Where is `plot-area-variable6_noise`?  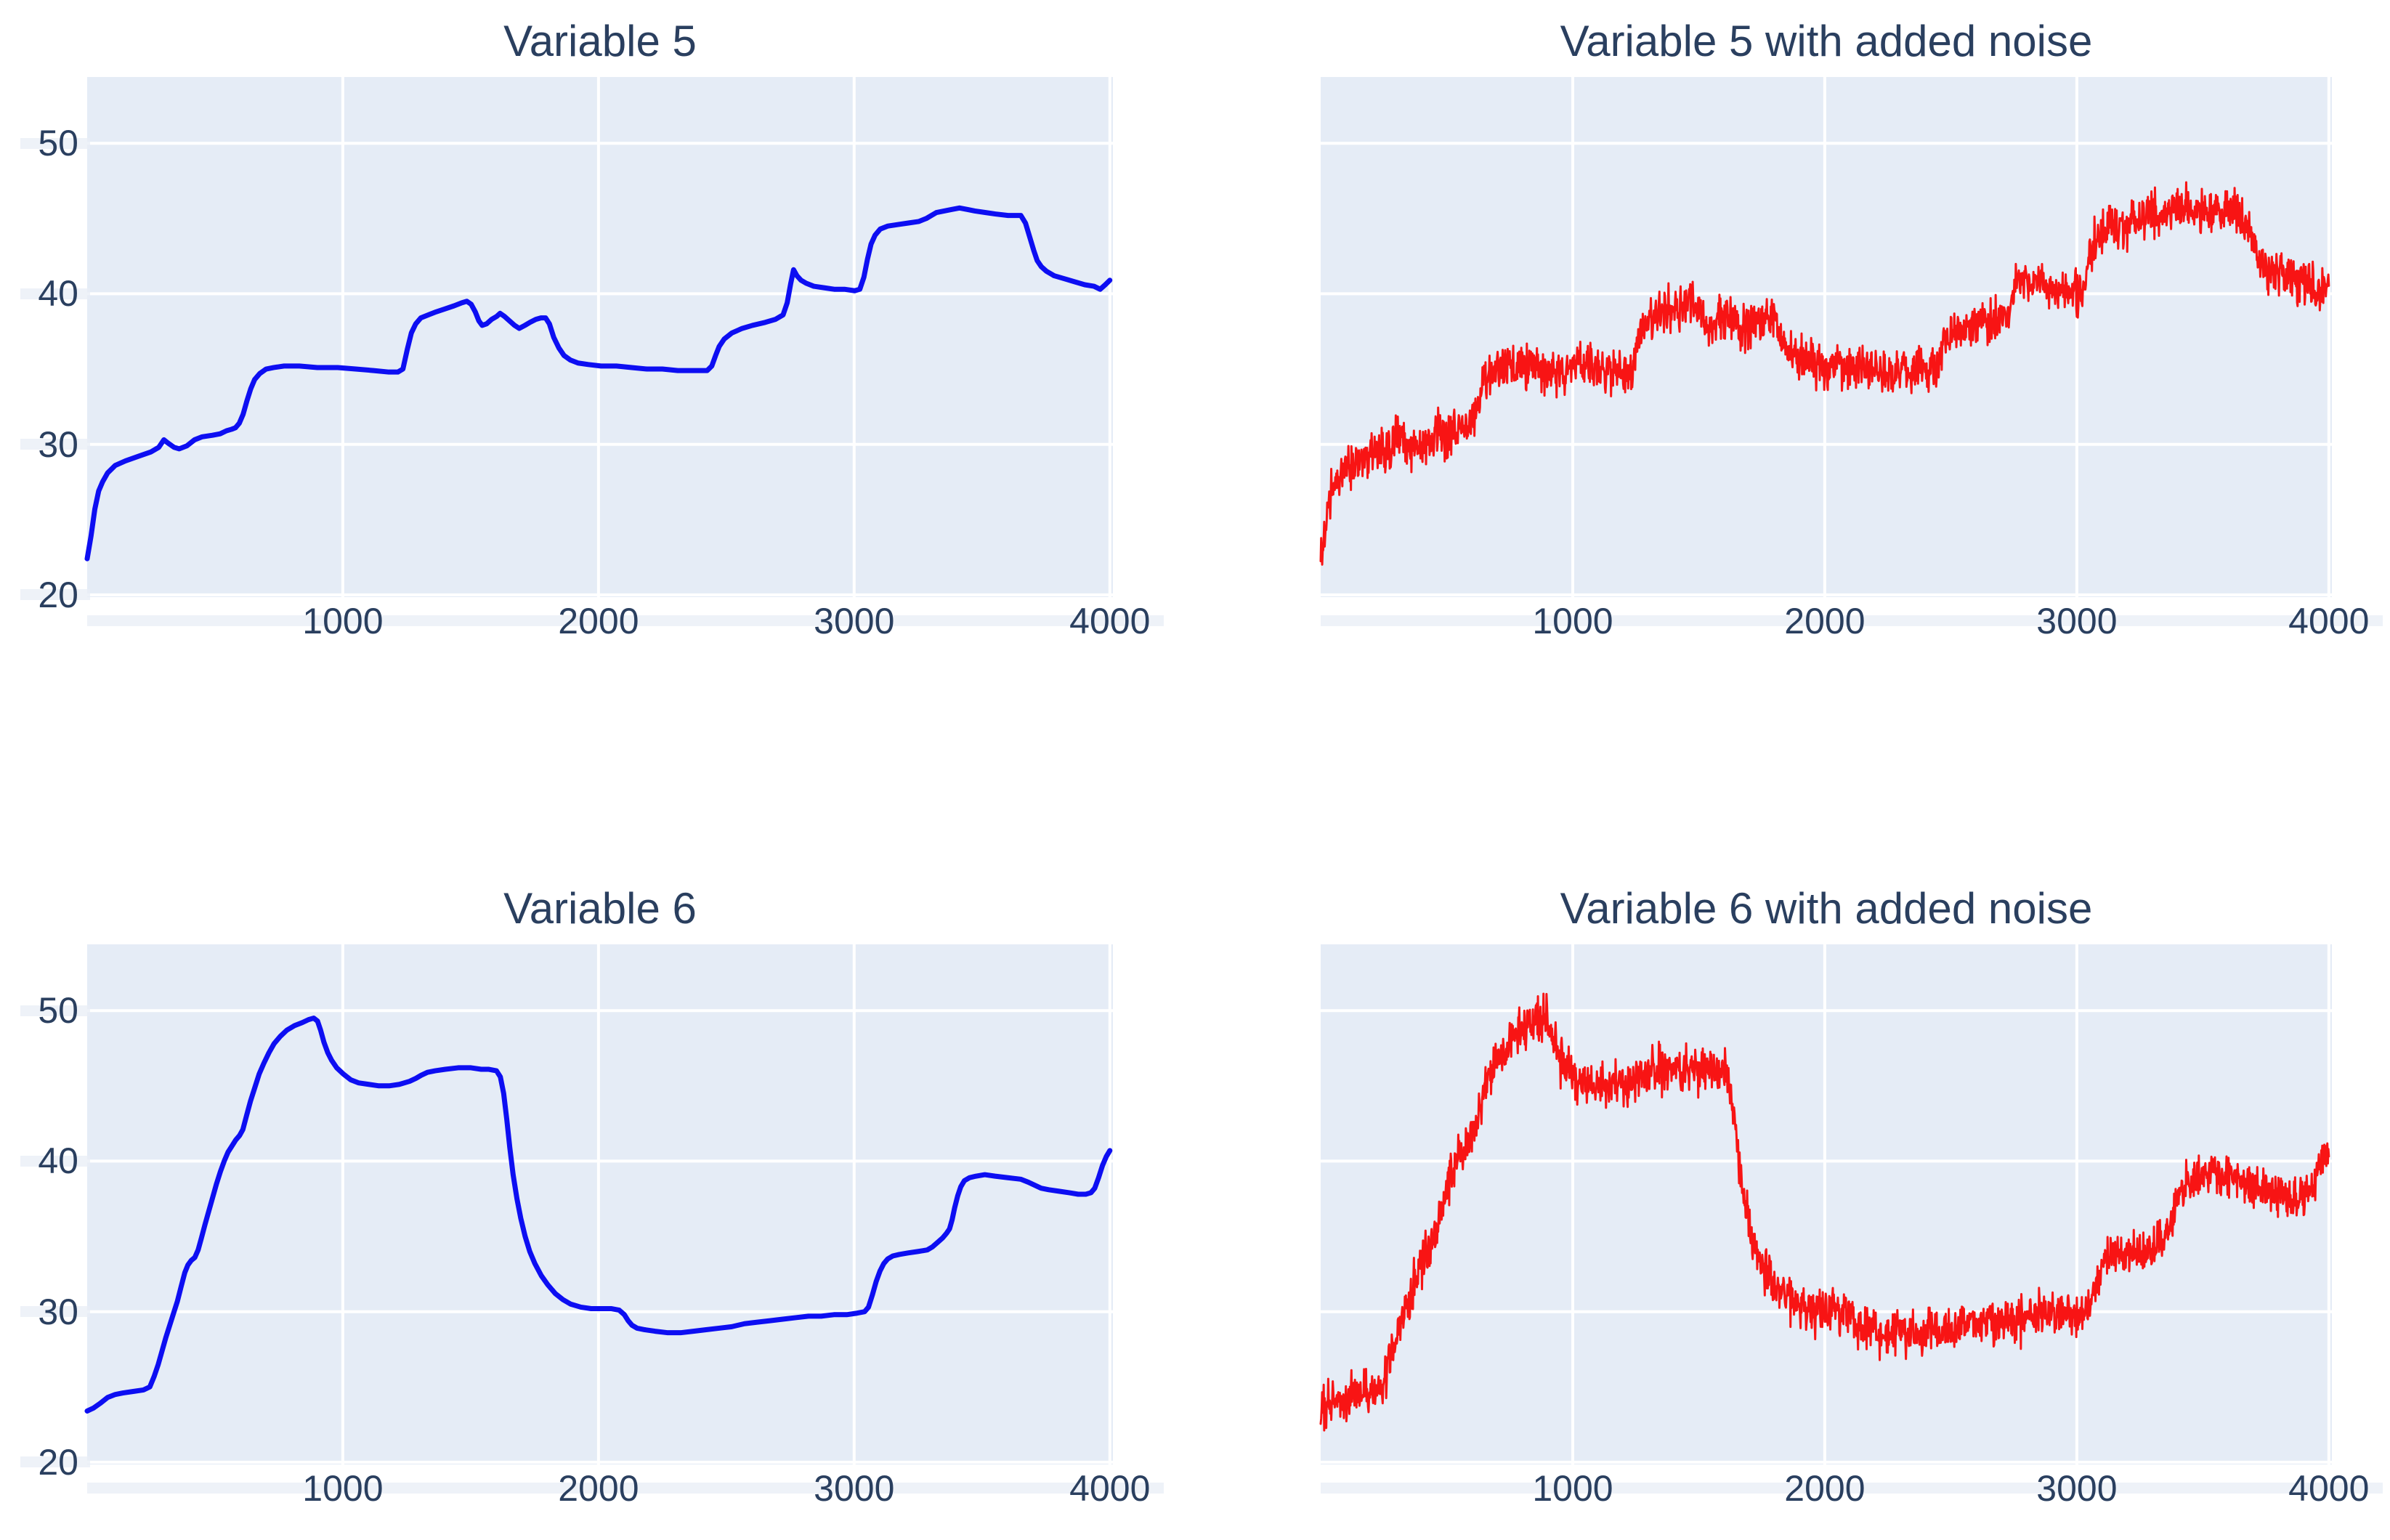
plot-area-variable6_noise is located at coordinates (1825, 1204).